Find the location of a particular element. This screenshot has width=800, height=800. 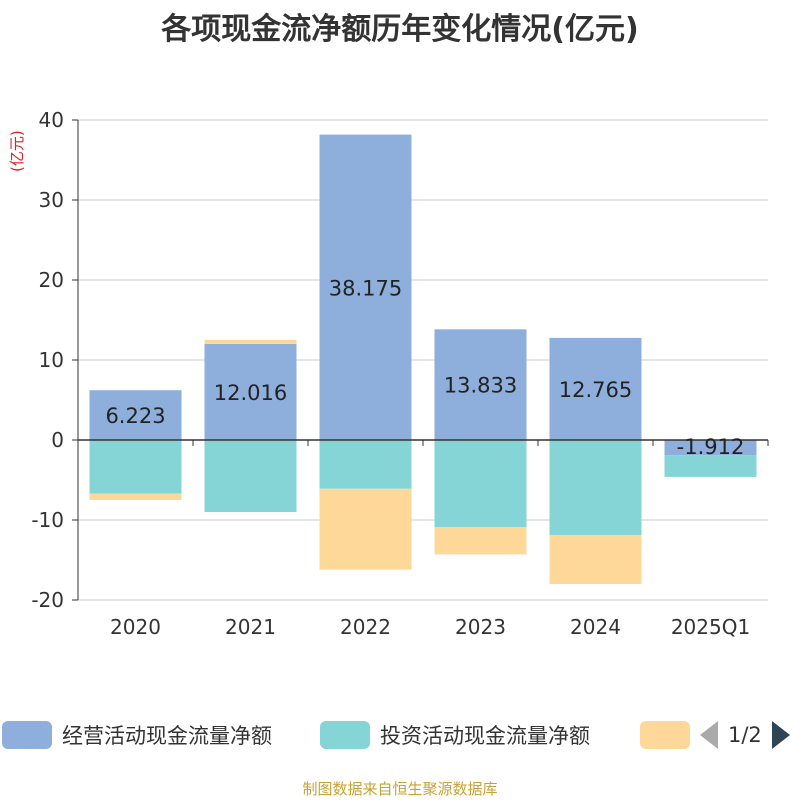

x-tick-label: 2023 is located at coordinates (480, 627).